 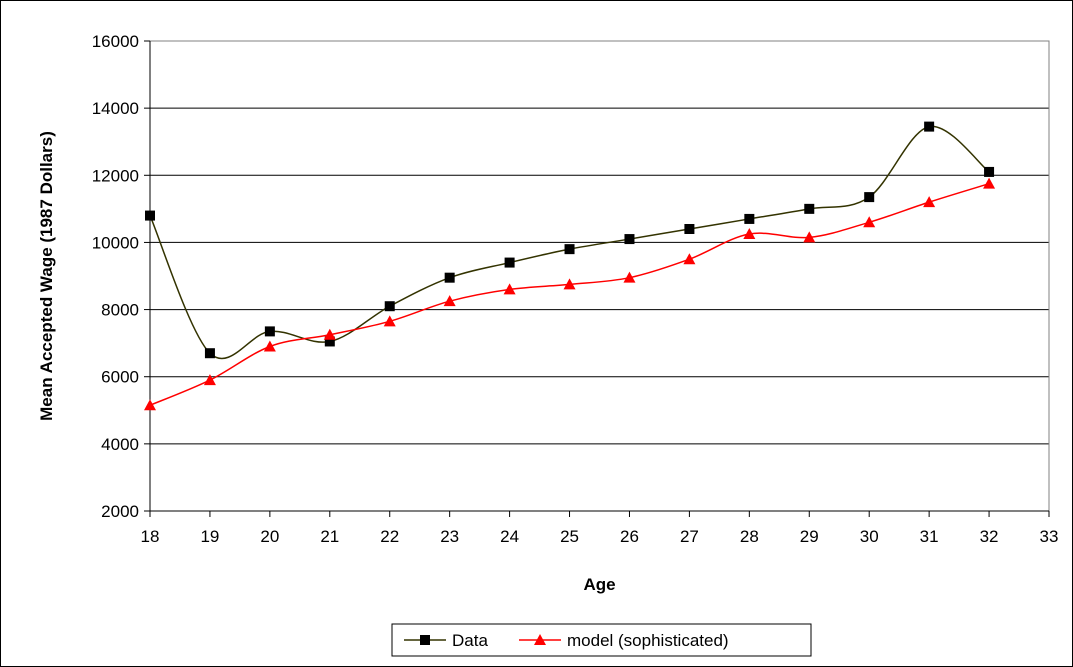 What do you see at coordinates (121, 276) in the screenshot?
I see `y-axis-tick-labels: 2000 4000 6000 8000 10000 12000 14000 16000` at bounding box center [121, 276].